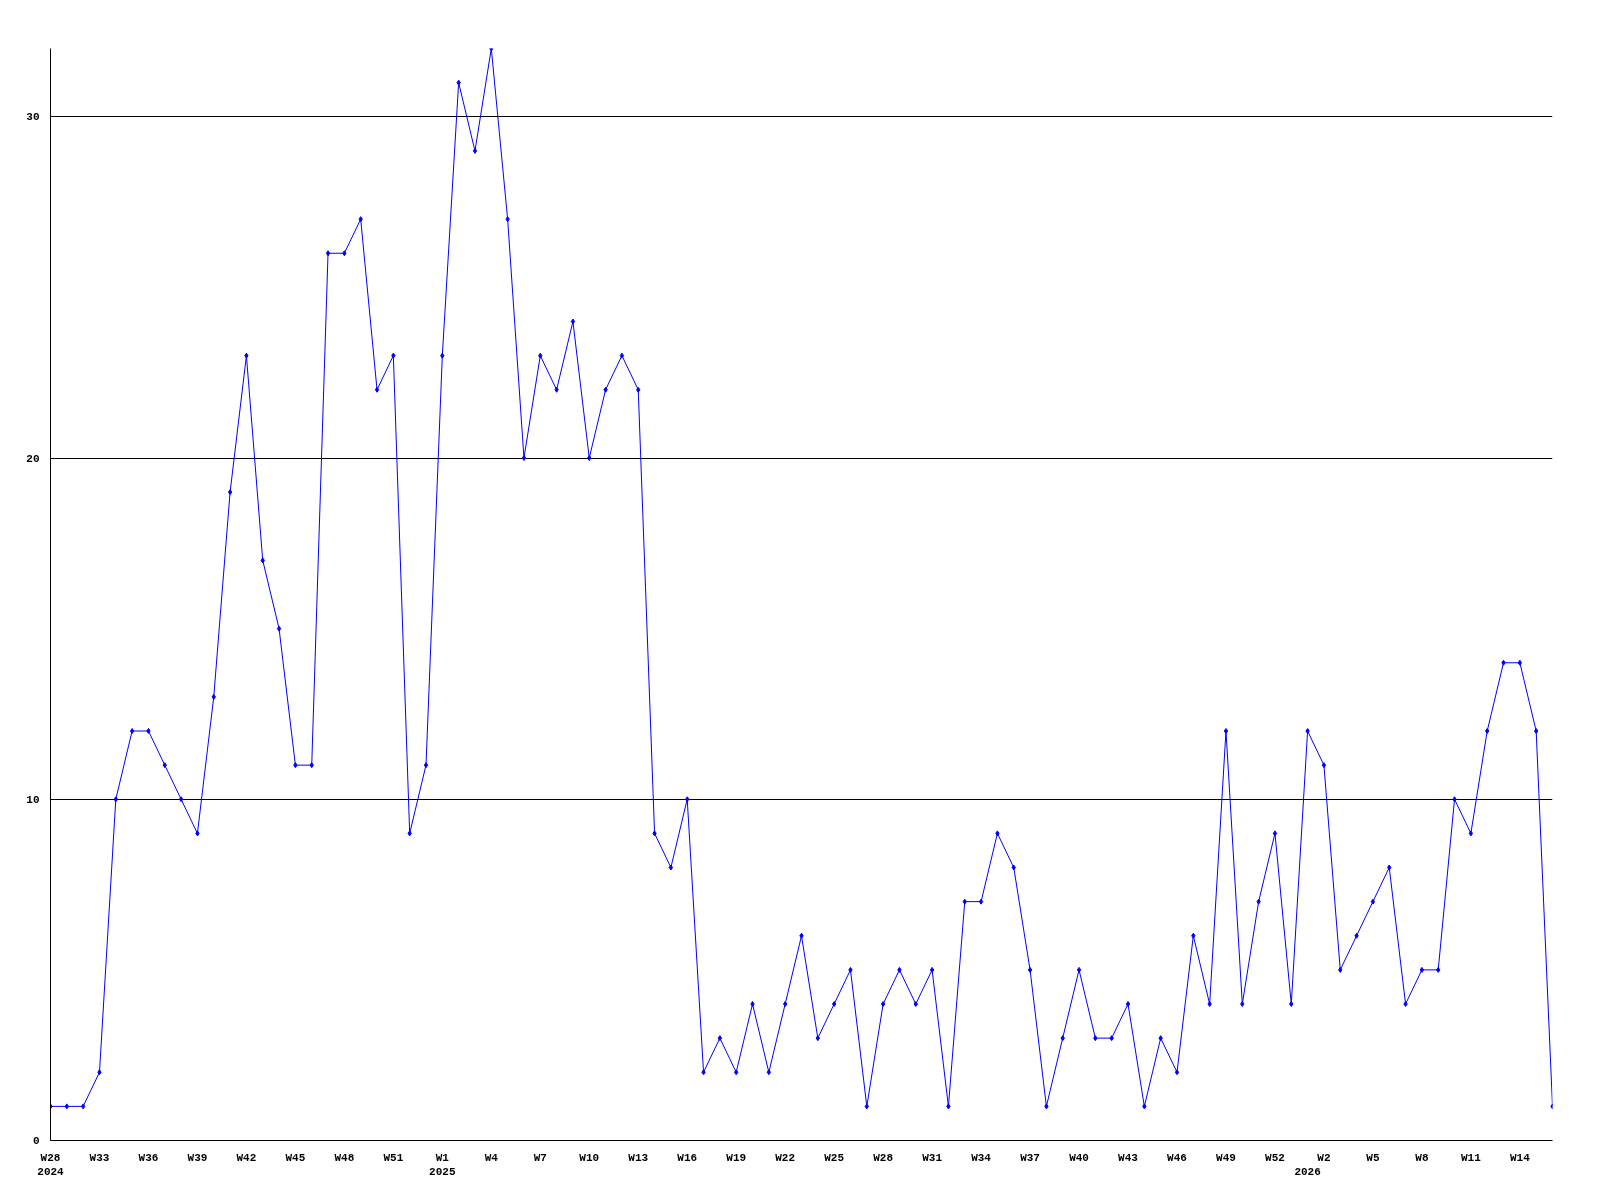 The image size is (1600, 1200). What do you see at coordinates (1373, 1157) in the screenshot?
I see `x-tick-label: W5` at bounding box center [1373, 1157].